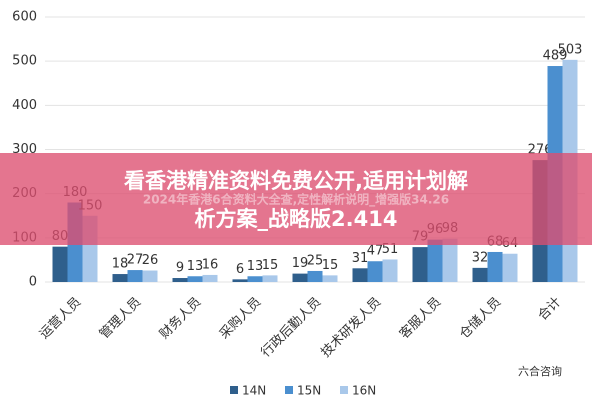 This screenshot has width=592, height=400. What do you see at coordinates (60, 318) in the screenshot?
I see `x-tick-label: 运营人员` at bounding box center [60, 318].